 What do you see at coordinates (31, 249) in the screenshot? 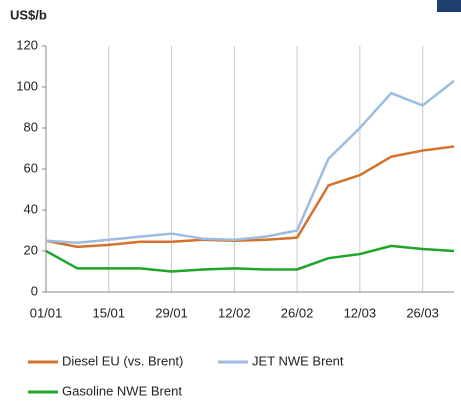
I see `y-tick-label: 20` at bounding box center [31, 249].